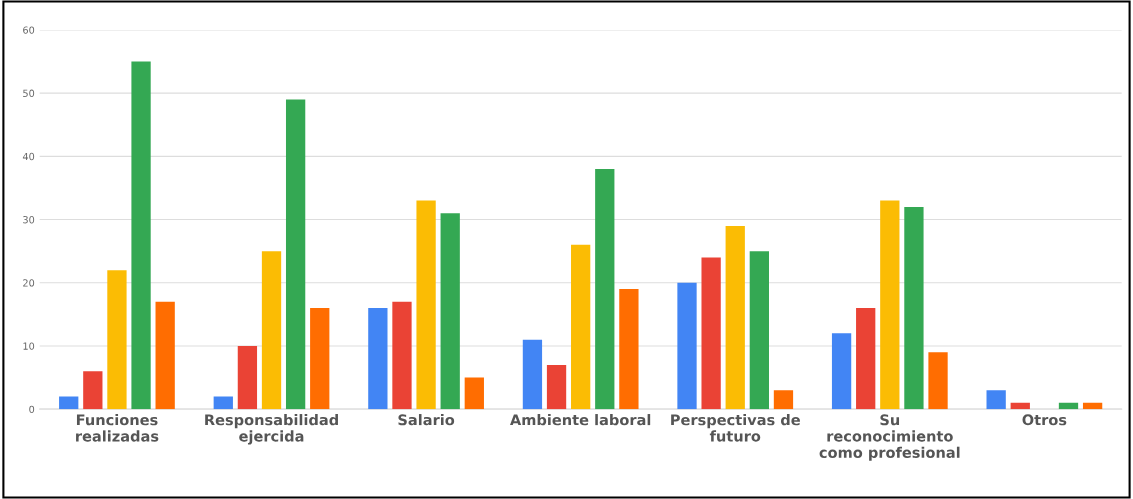 The height and width of the screenshot is (499, 1133). What do you see at coordinates (426, 420) in the screenshot?
I see `x-tick-label: Salario` at bounding box center [426, 420].